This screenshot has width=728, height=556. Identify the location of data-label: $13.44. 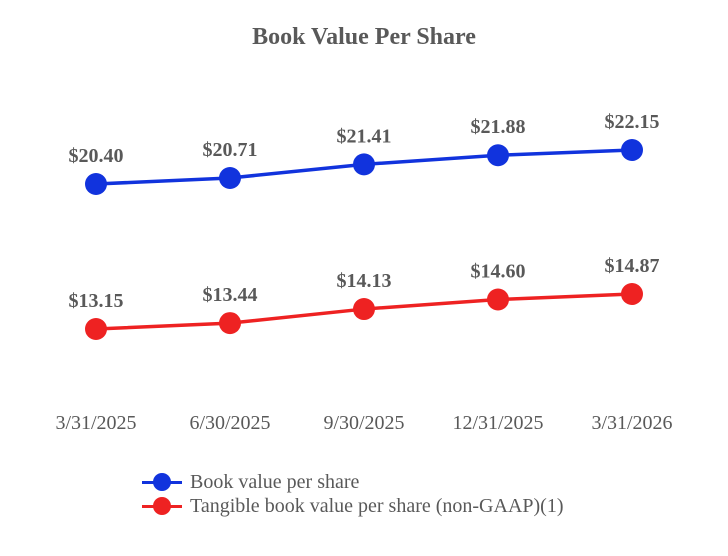
(230, 295).